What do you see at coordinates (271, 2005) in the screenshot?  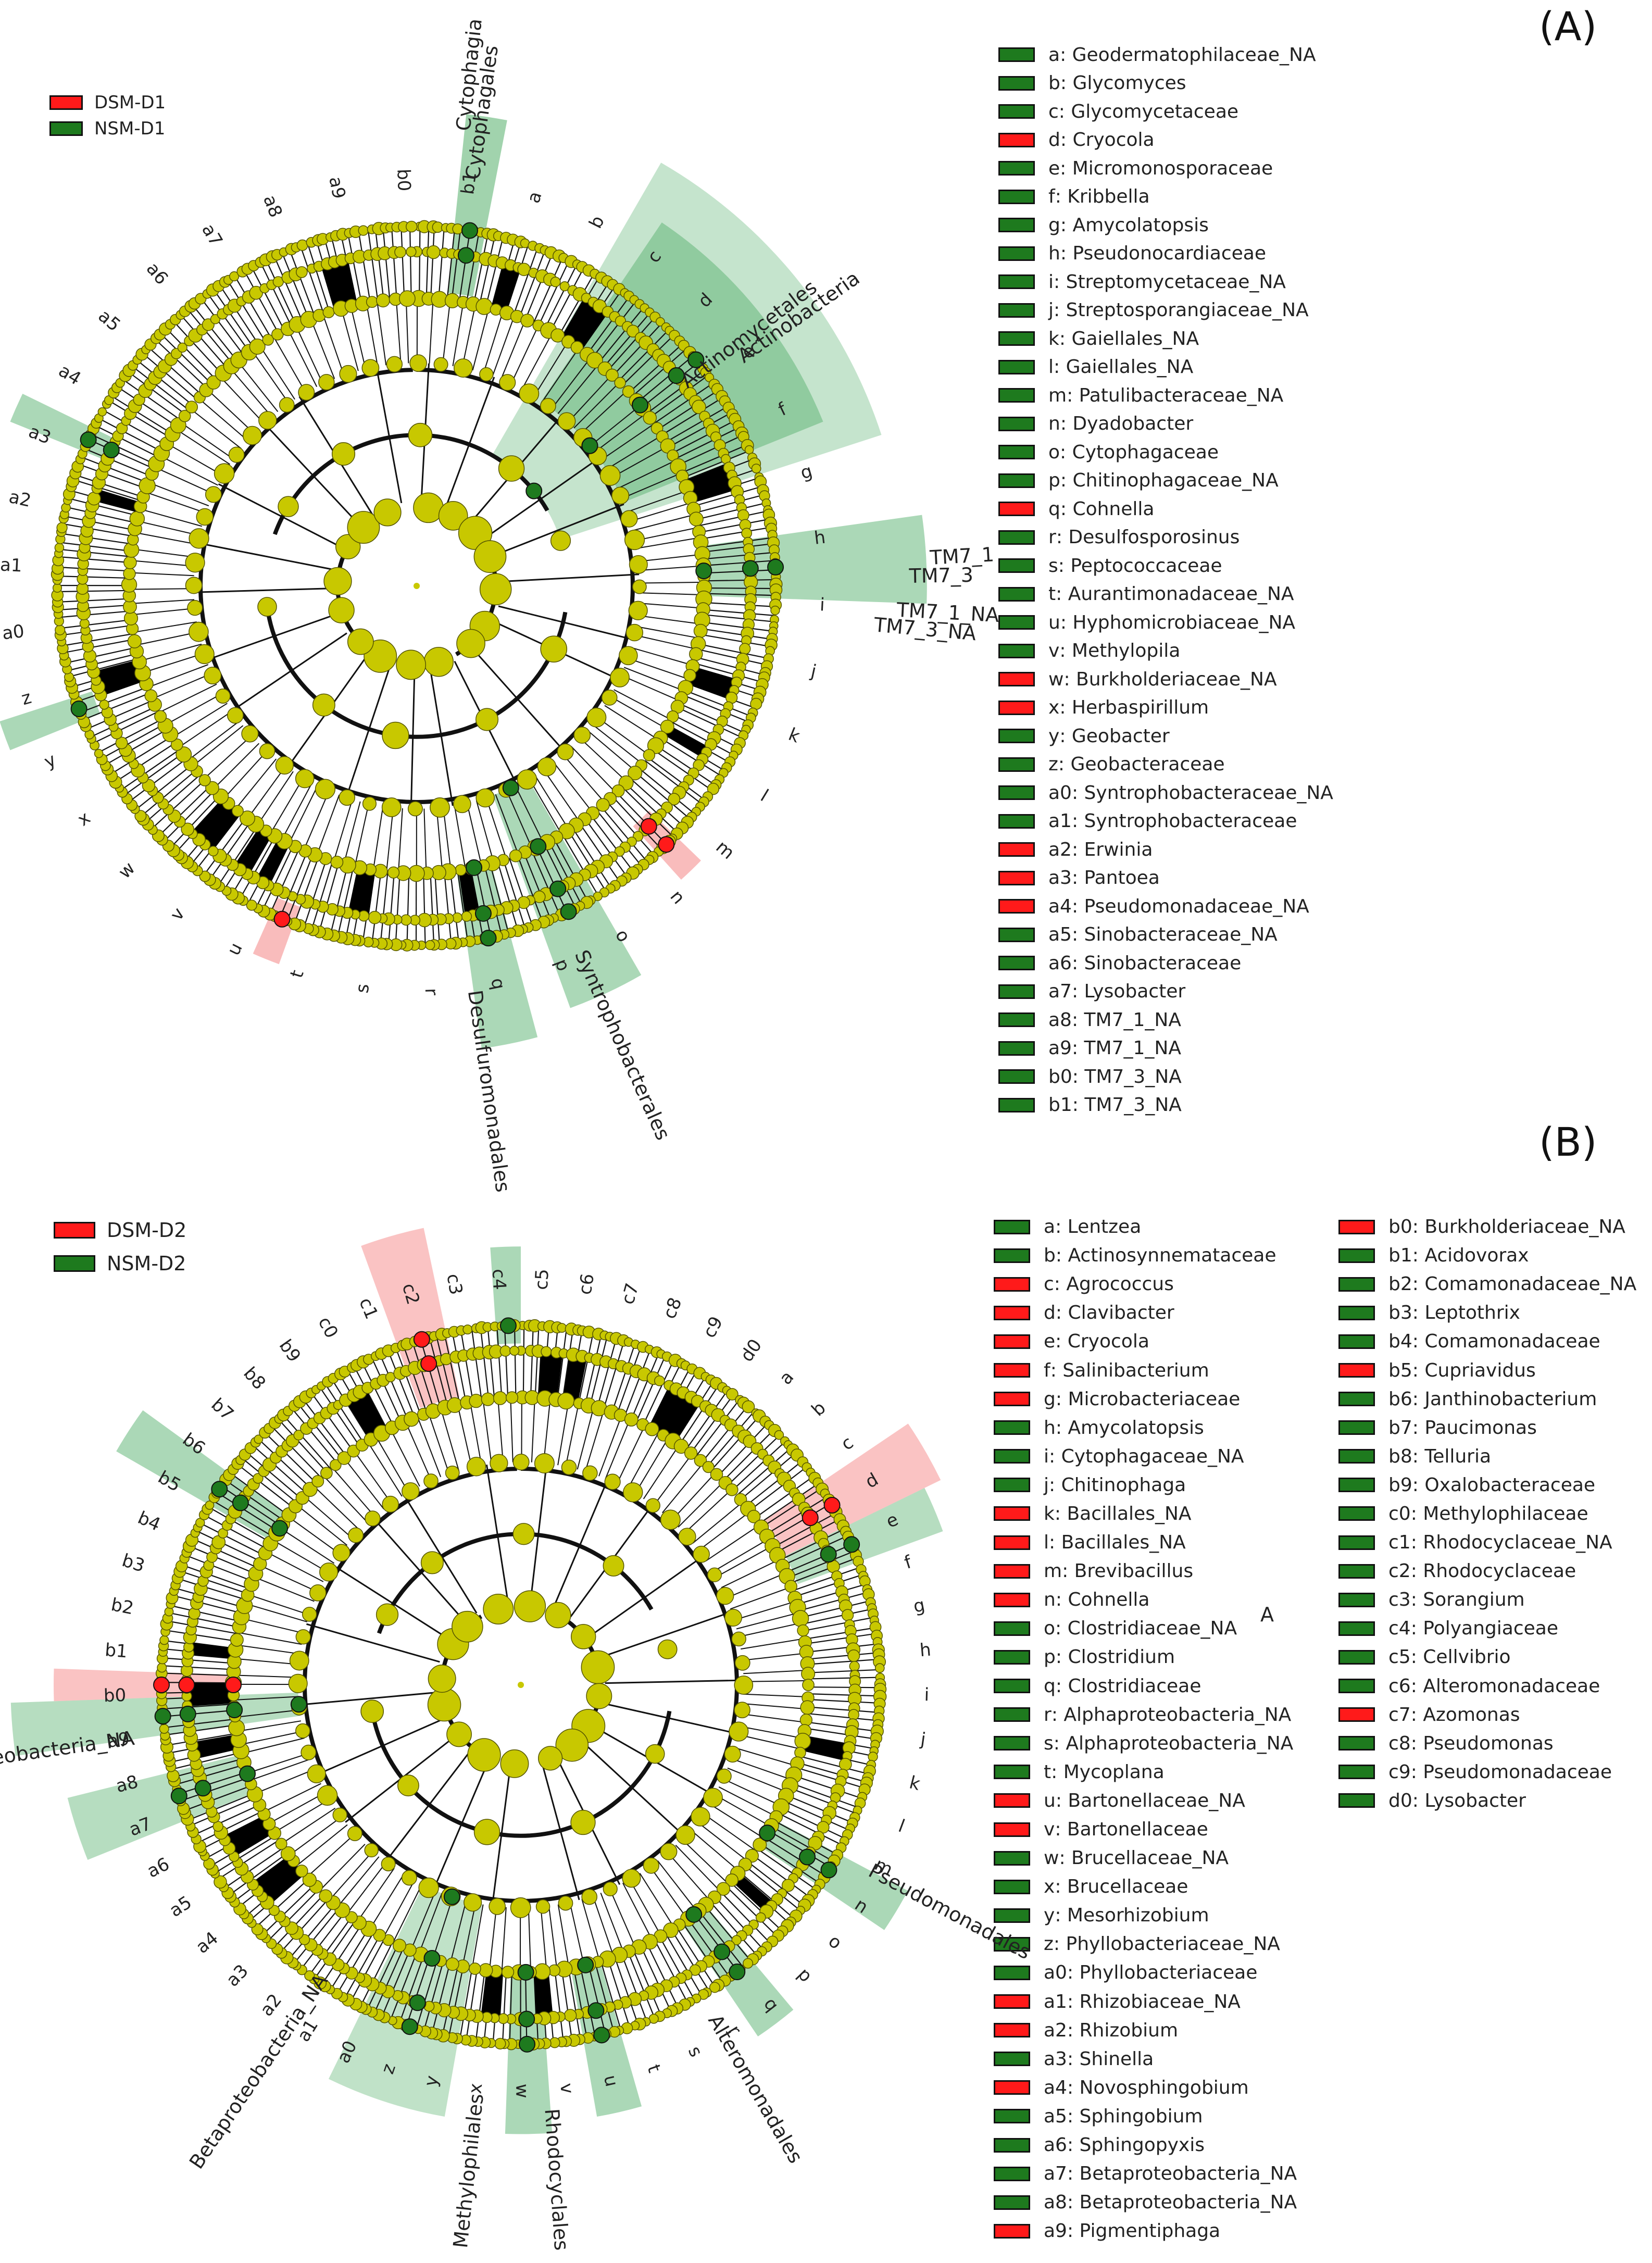 I see `clade-letter-label: a2` at bounding box center [271, 2005].